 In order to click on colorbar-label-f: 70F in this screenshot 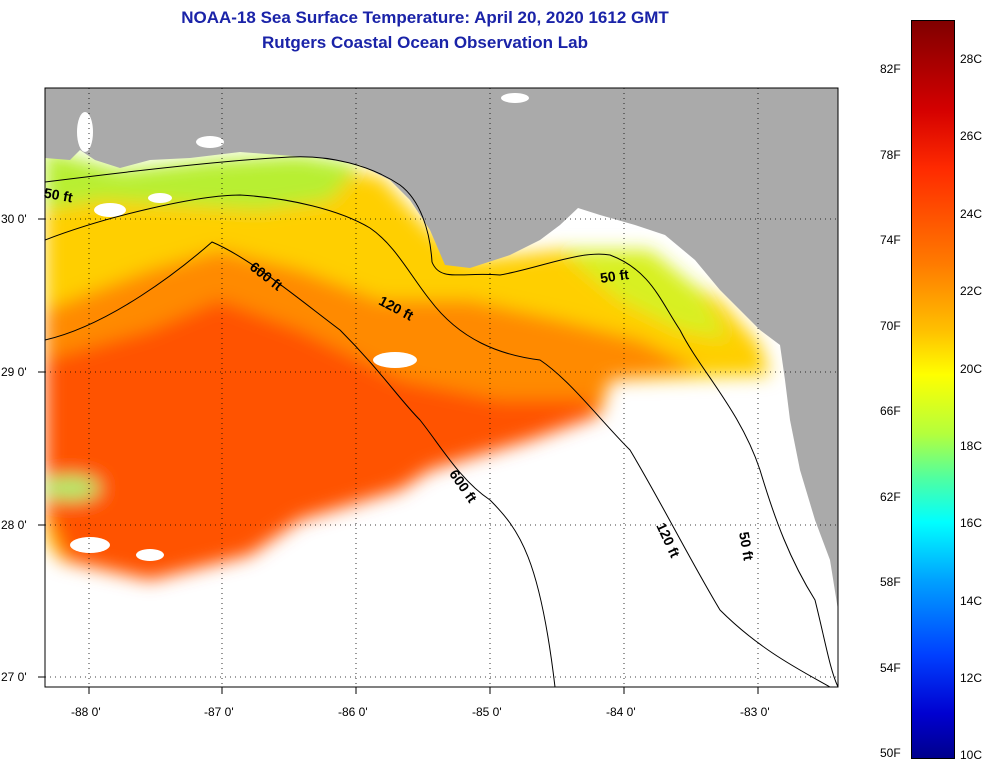, I will do `click(890, 326)`.